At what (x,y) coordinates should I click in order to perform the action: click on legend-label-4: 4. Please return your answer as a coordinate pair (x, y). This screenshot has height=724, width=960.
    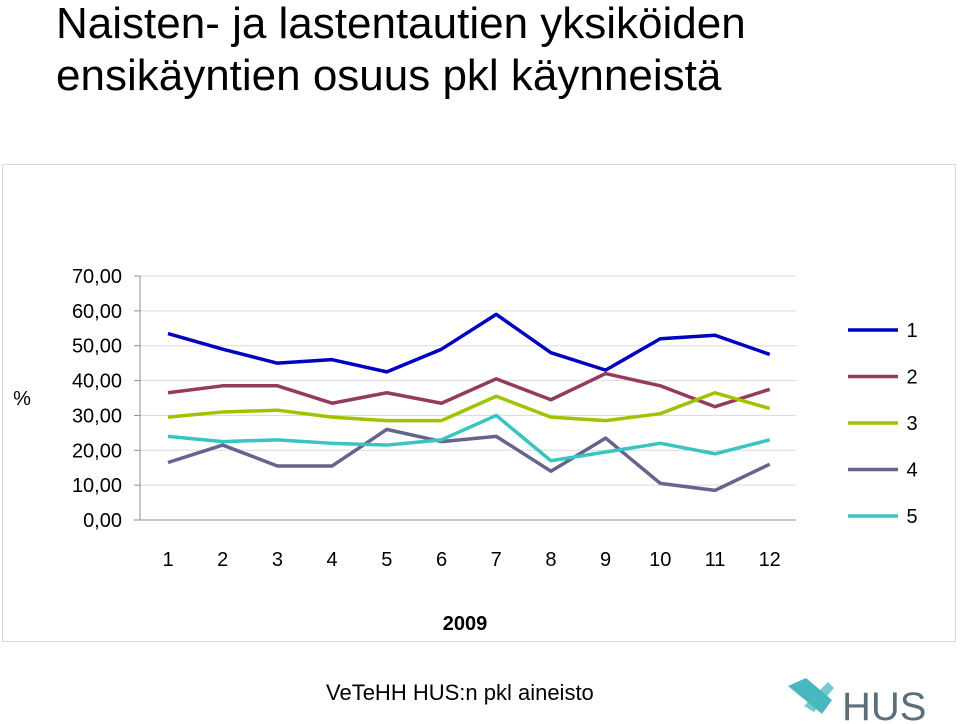
    Looking at the image, I should click on (911, 471).